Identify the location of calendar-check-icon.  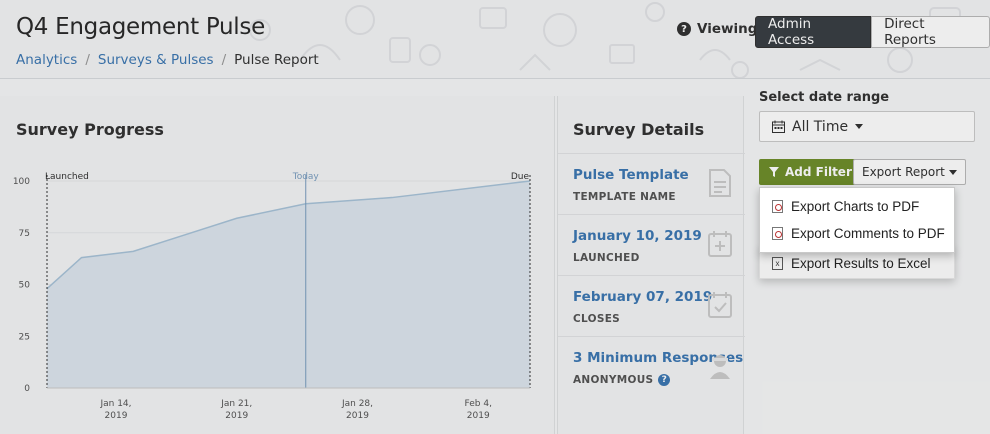
(720, 305).